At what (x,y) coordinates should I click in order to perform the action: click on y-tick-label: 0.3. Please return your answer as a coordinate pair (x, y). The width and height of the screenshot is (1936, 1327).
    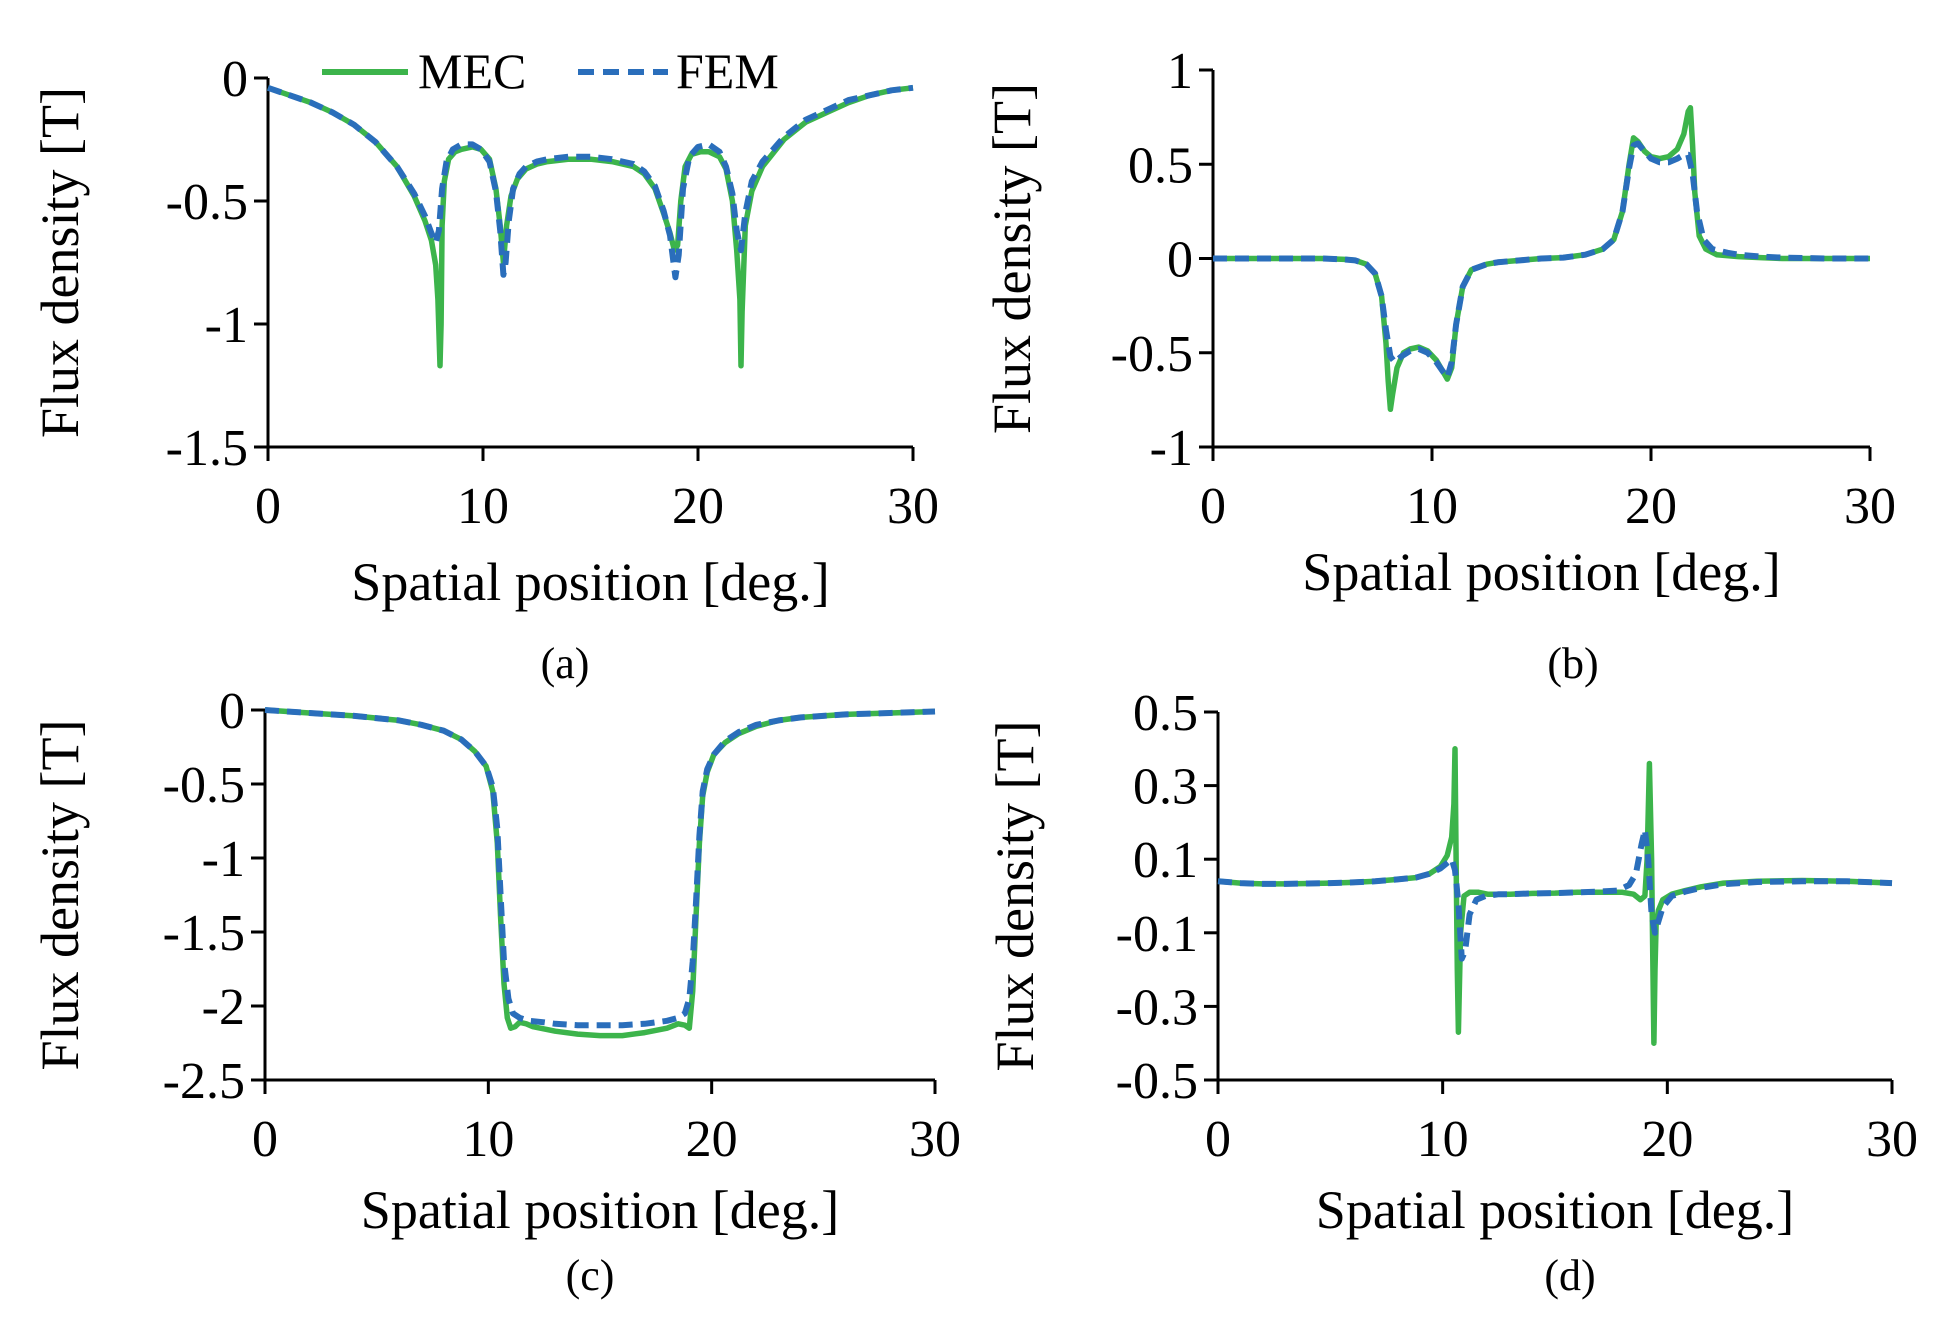
    Looking at the image, I should click on (1165, 787).